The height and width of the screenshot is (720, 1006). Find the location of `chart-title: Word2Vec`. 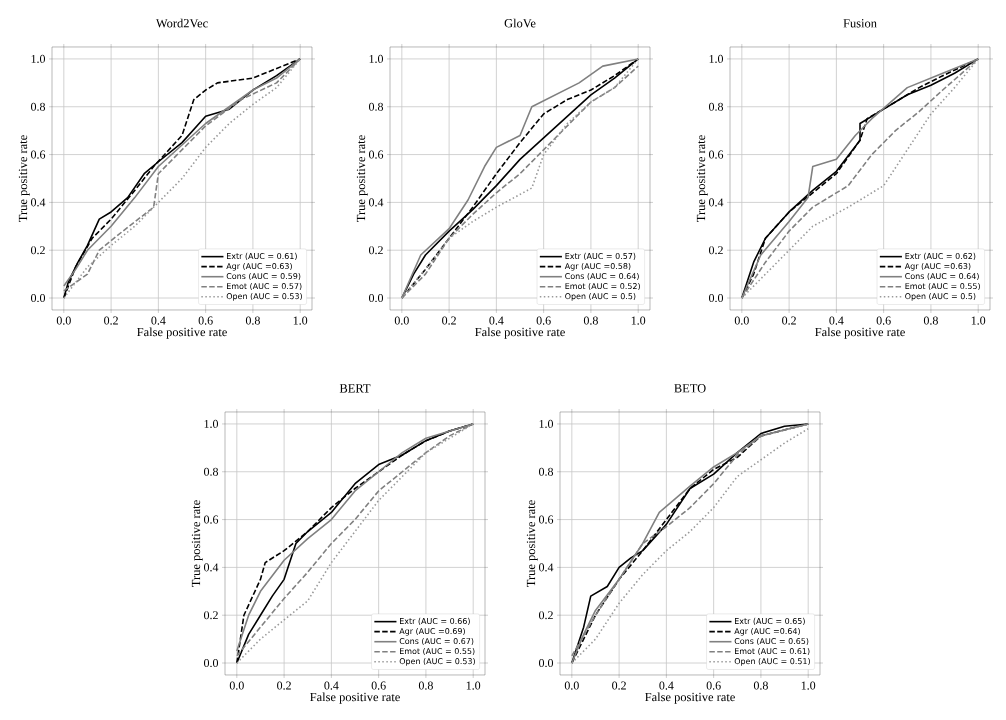

chart-title: Word2Vec is located at coordinates (181, 23).